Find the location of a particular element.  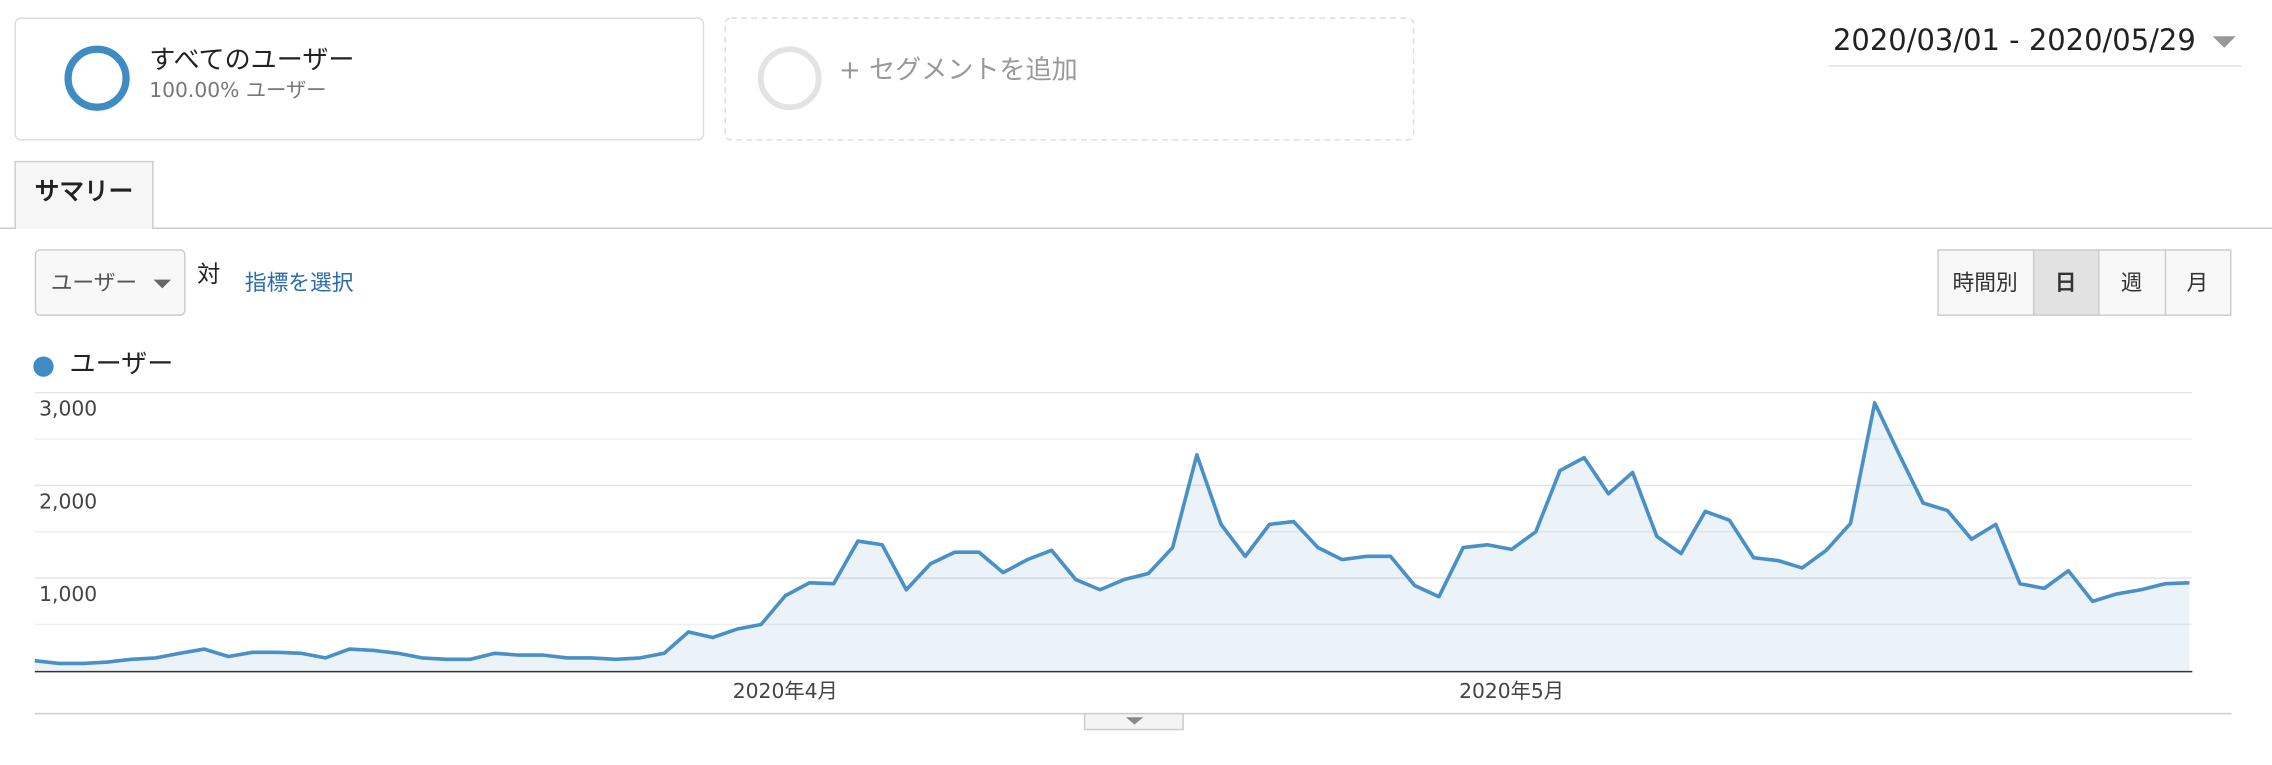

button-label: 日 is located at coordinates (2066, 283).